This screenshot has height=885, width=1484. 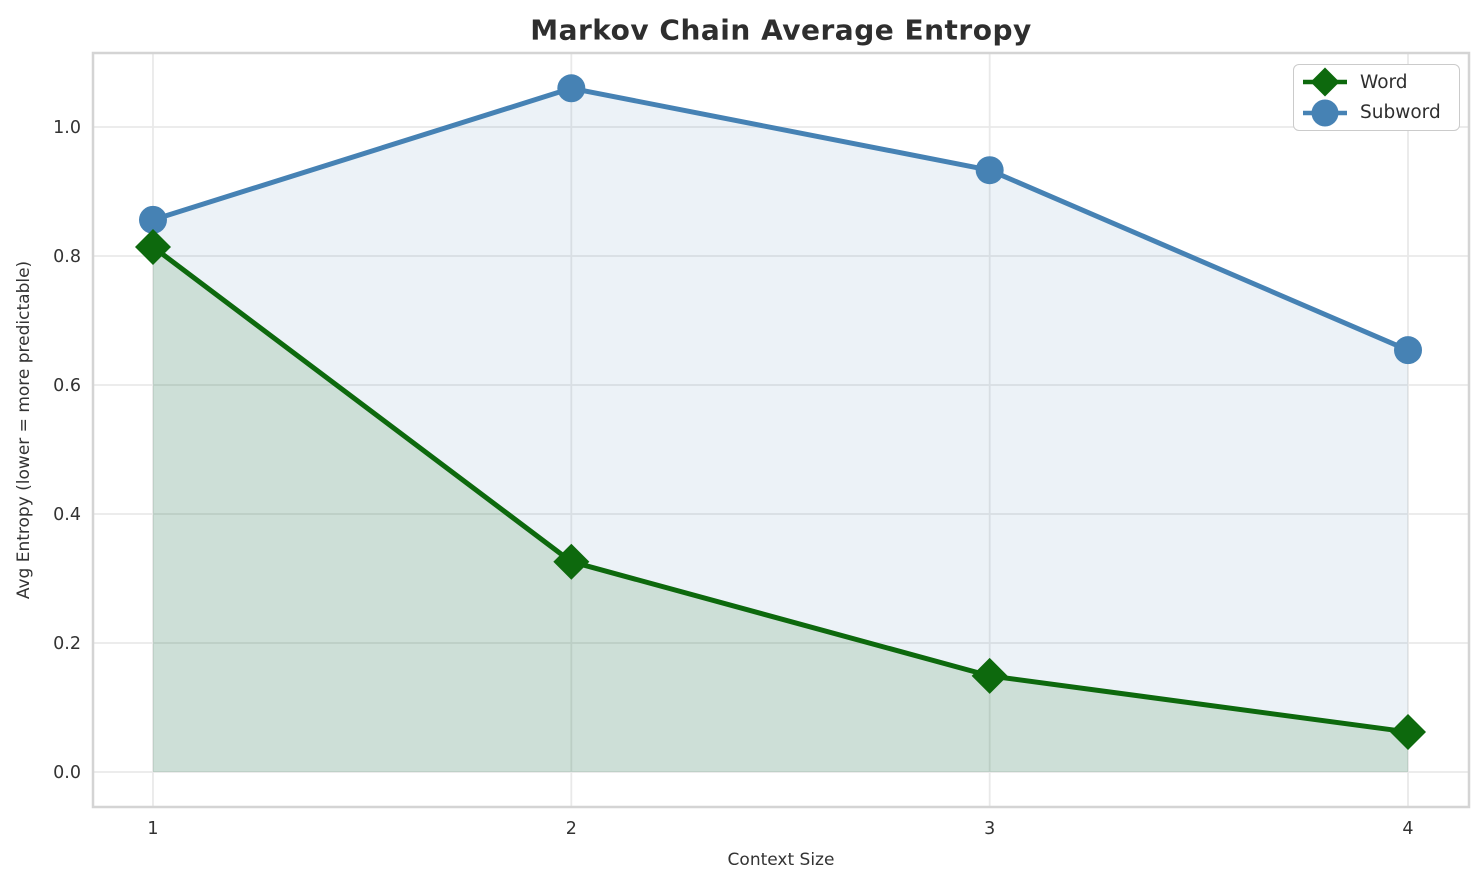 What do you see at coordinates (1400, 113) in the screenshot?
I see `legend-label-subword: Subword` at bounding box center [1400, 113].